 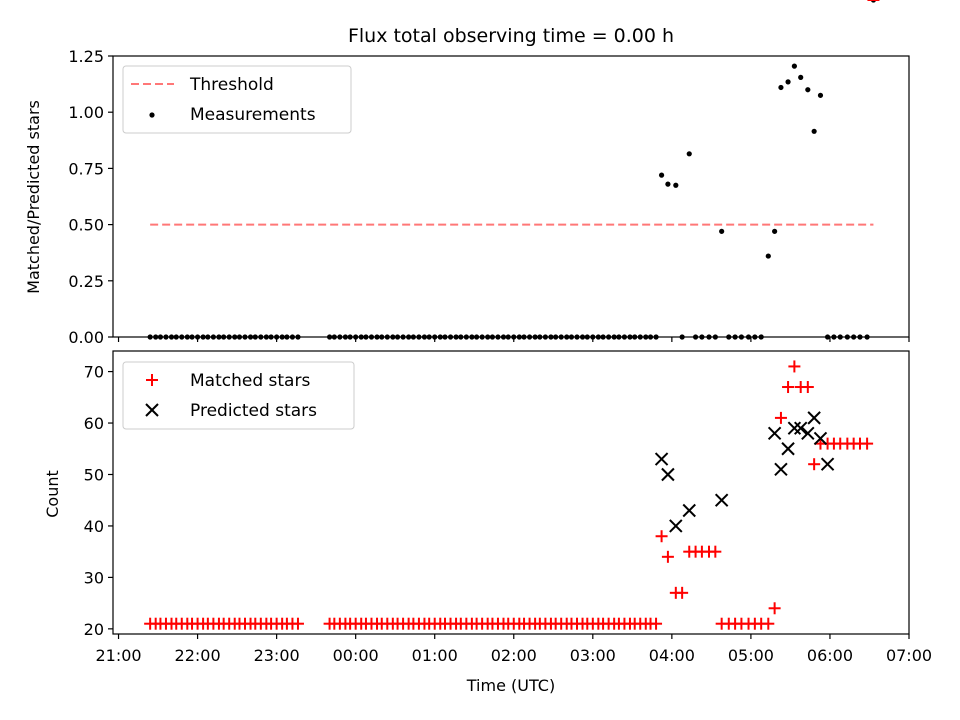 What do you see at coordinates (231, 85) in the screenshot?
I see `legend-threshold-label: Threshold` at bounding box center [231, 85].